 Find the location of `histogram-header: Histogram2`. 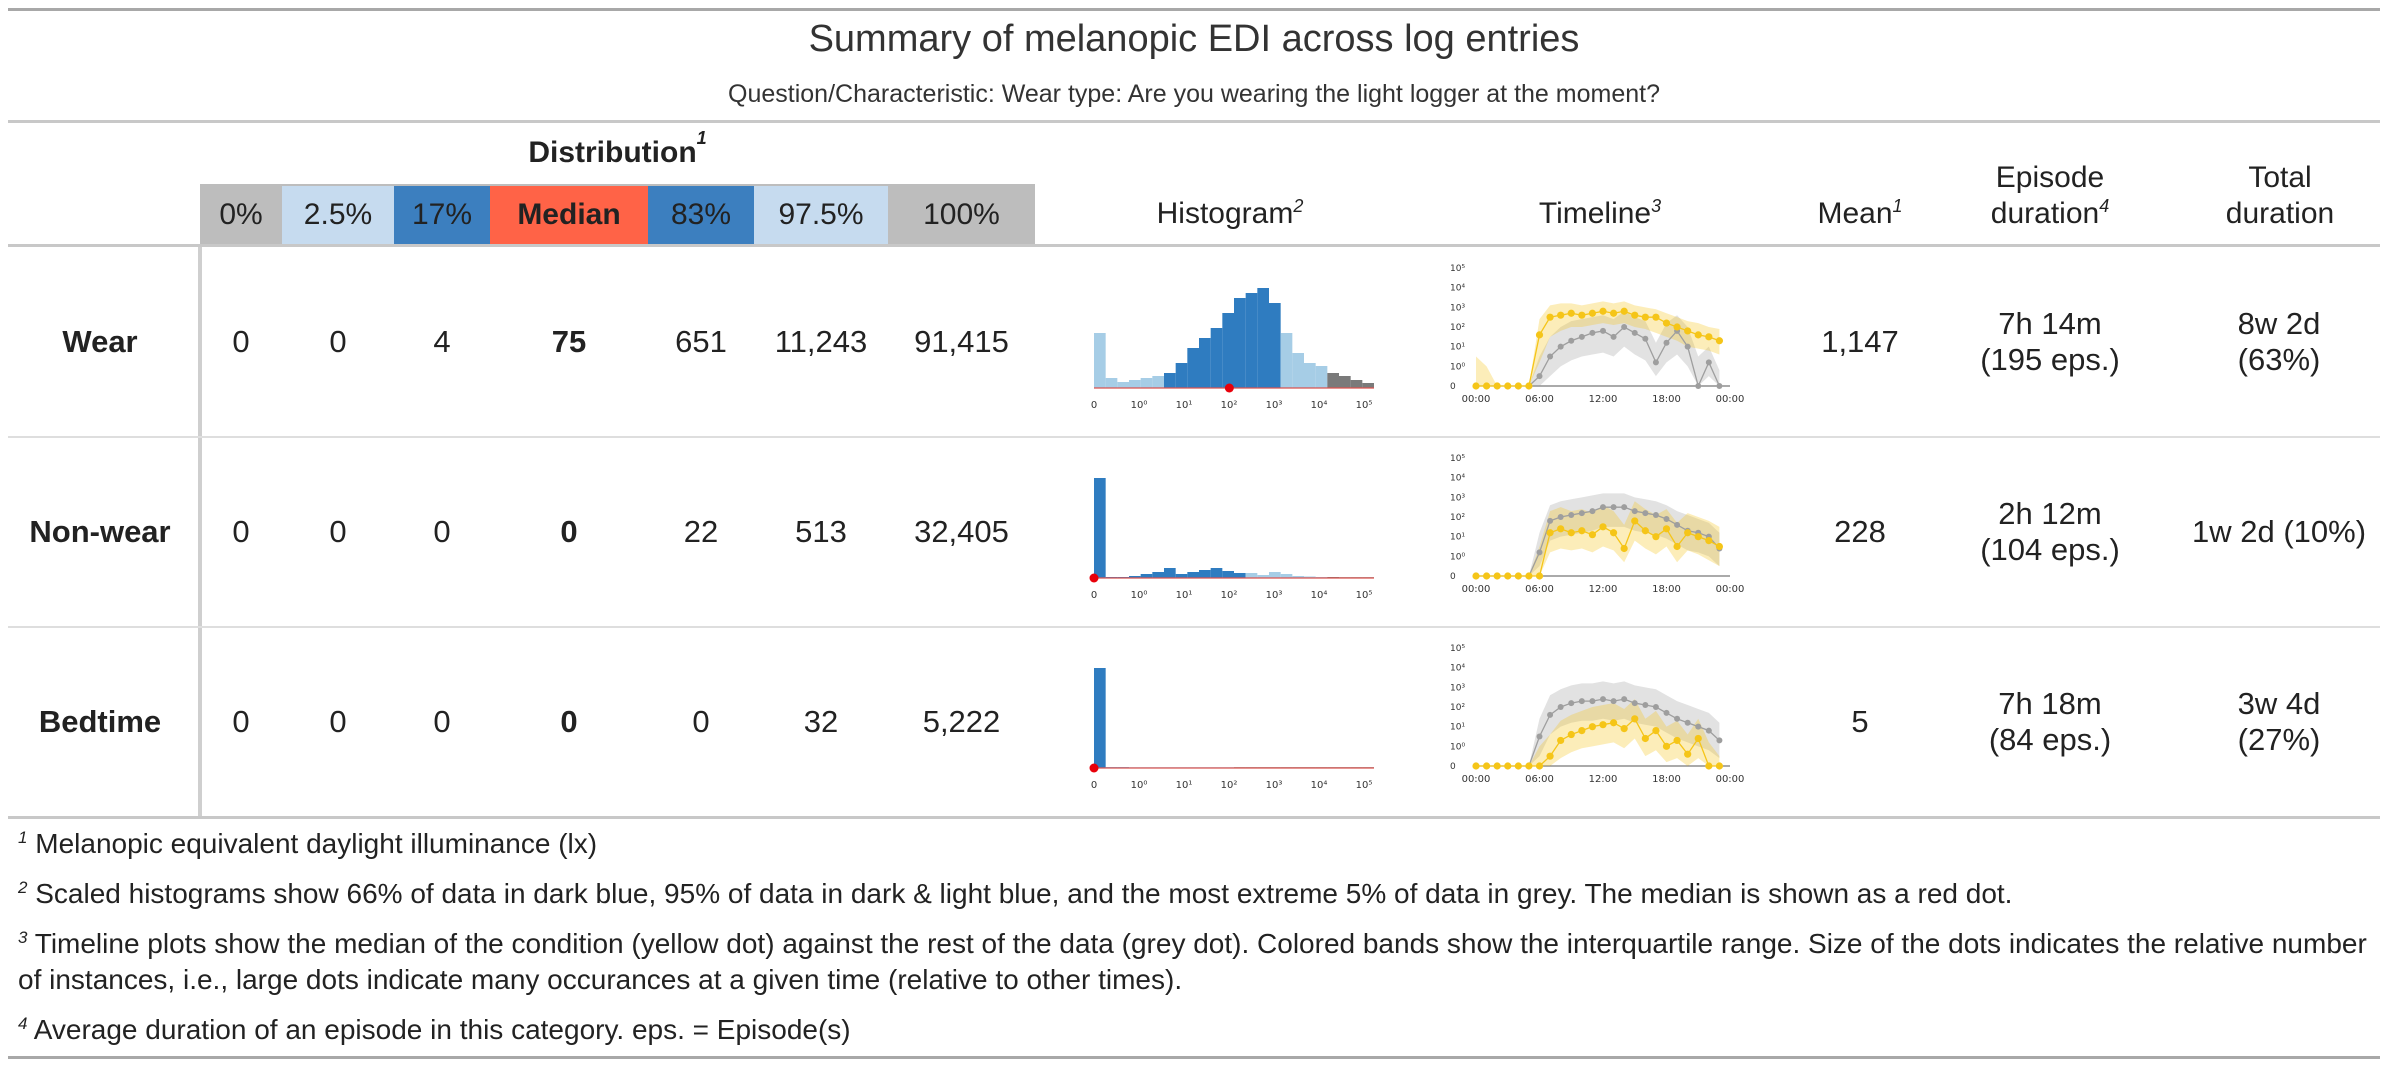

histogram-header: Histogram2 is located at coordinates (1230, 213).